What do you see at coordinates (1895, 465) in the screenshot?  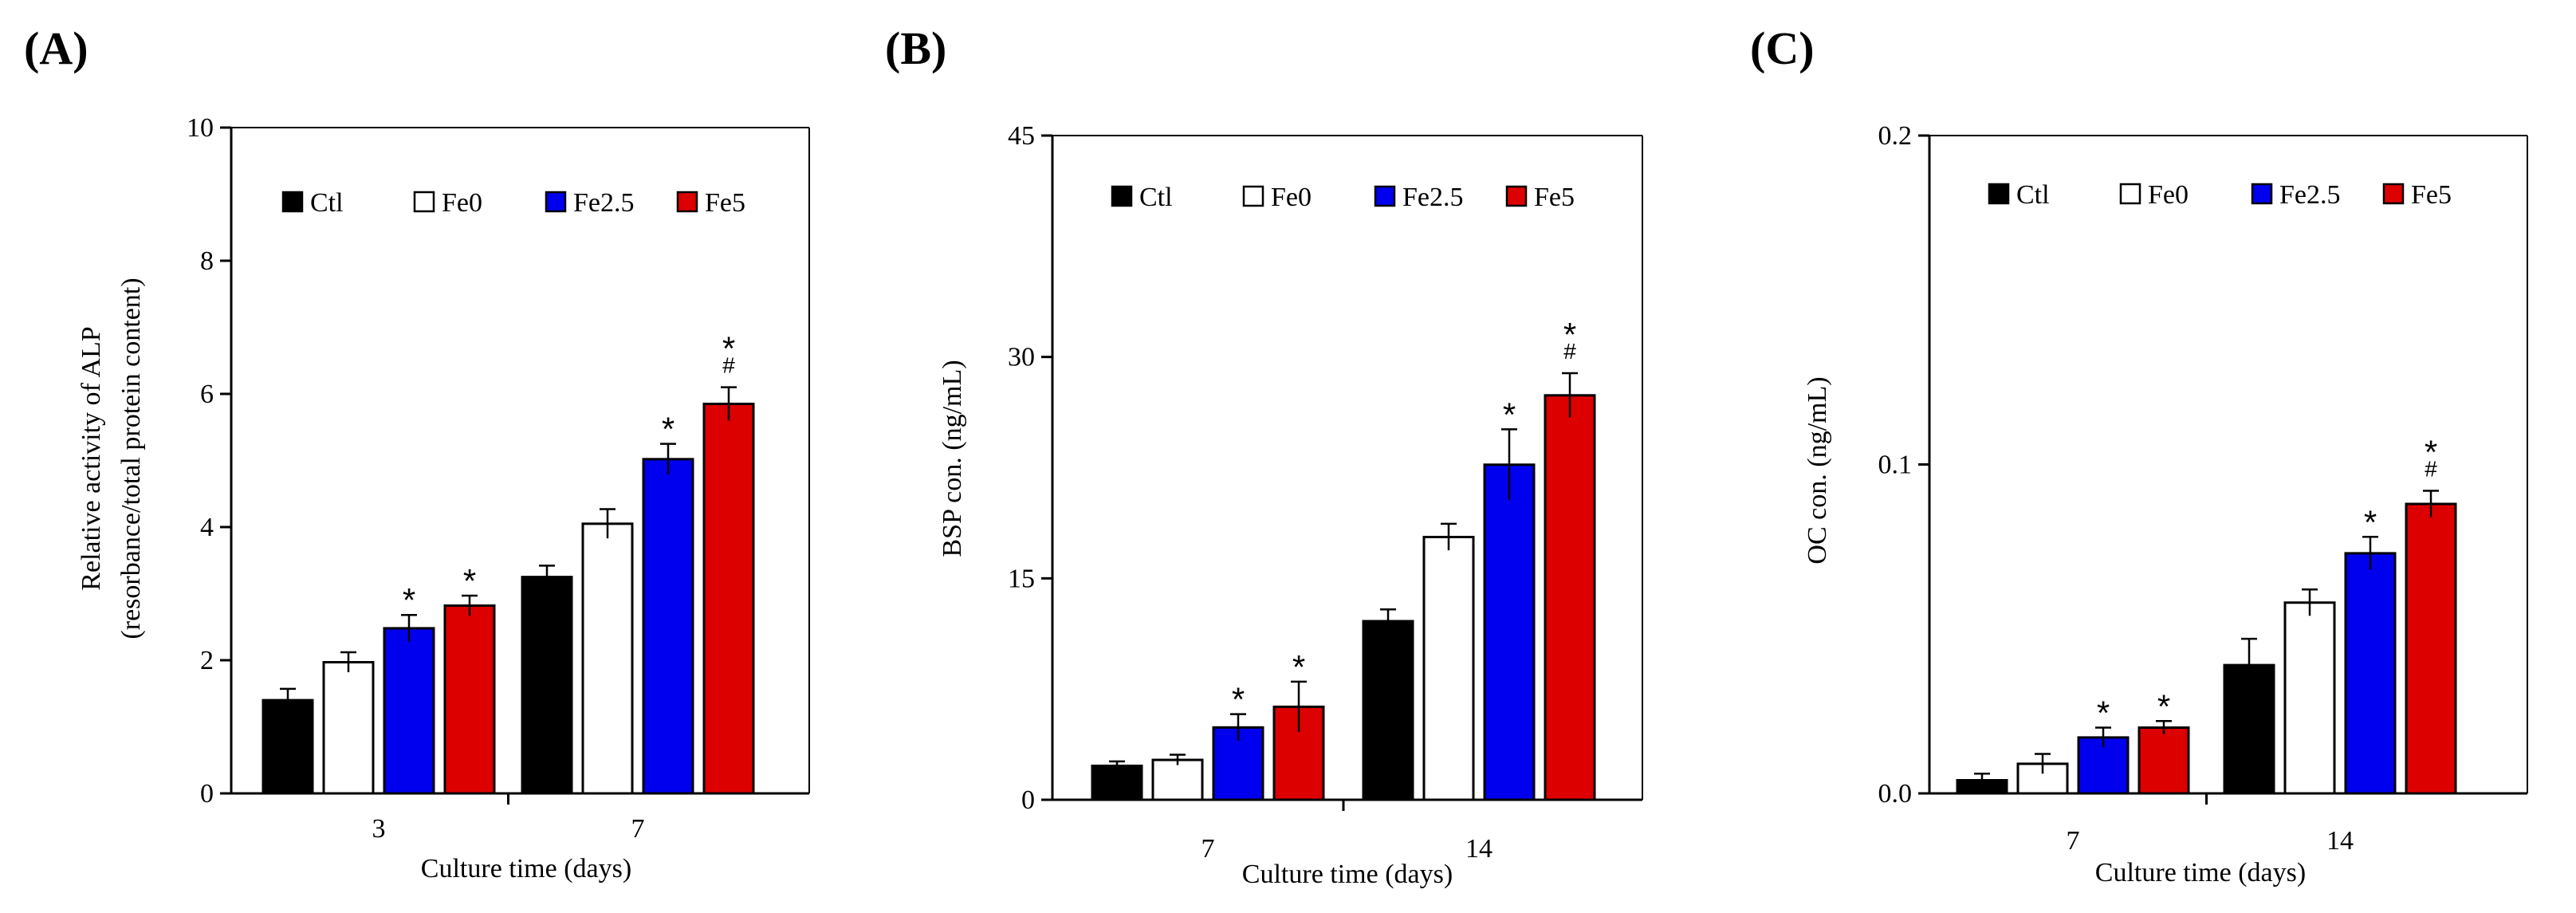 I see `y-tick-label: 0.1` at bounding box center [1895, 465].